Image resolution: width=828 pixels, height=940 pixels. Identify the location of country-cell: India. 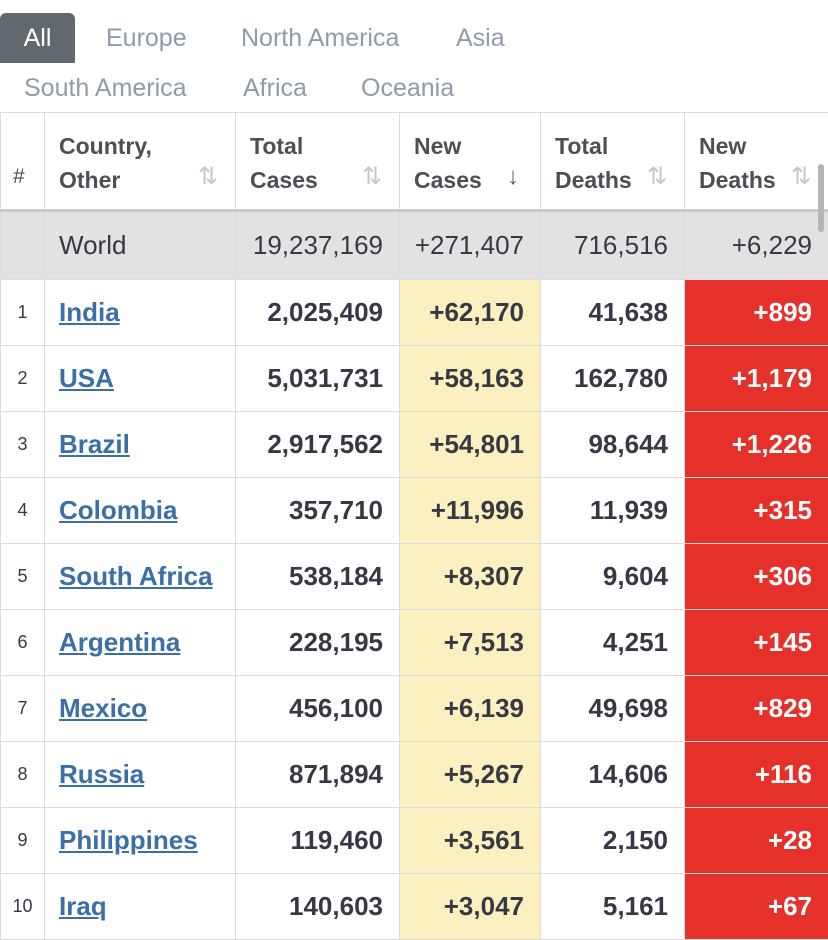
(140, 313).